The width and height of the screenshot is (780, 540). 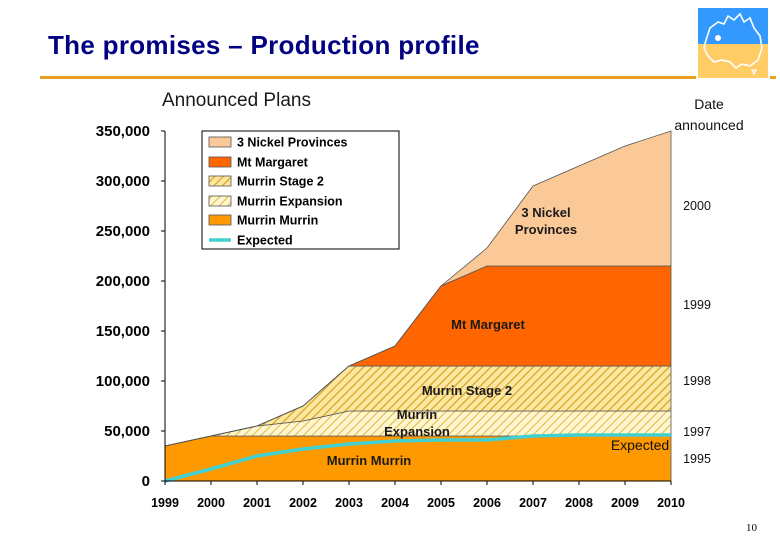 I want to click on title-divider, so click(x=408, y=77).